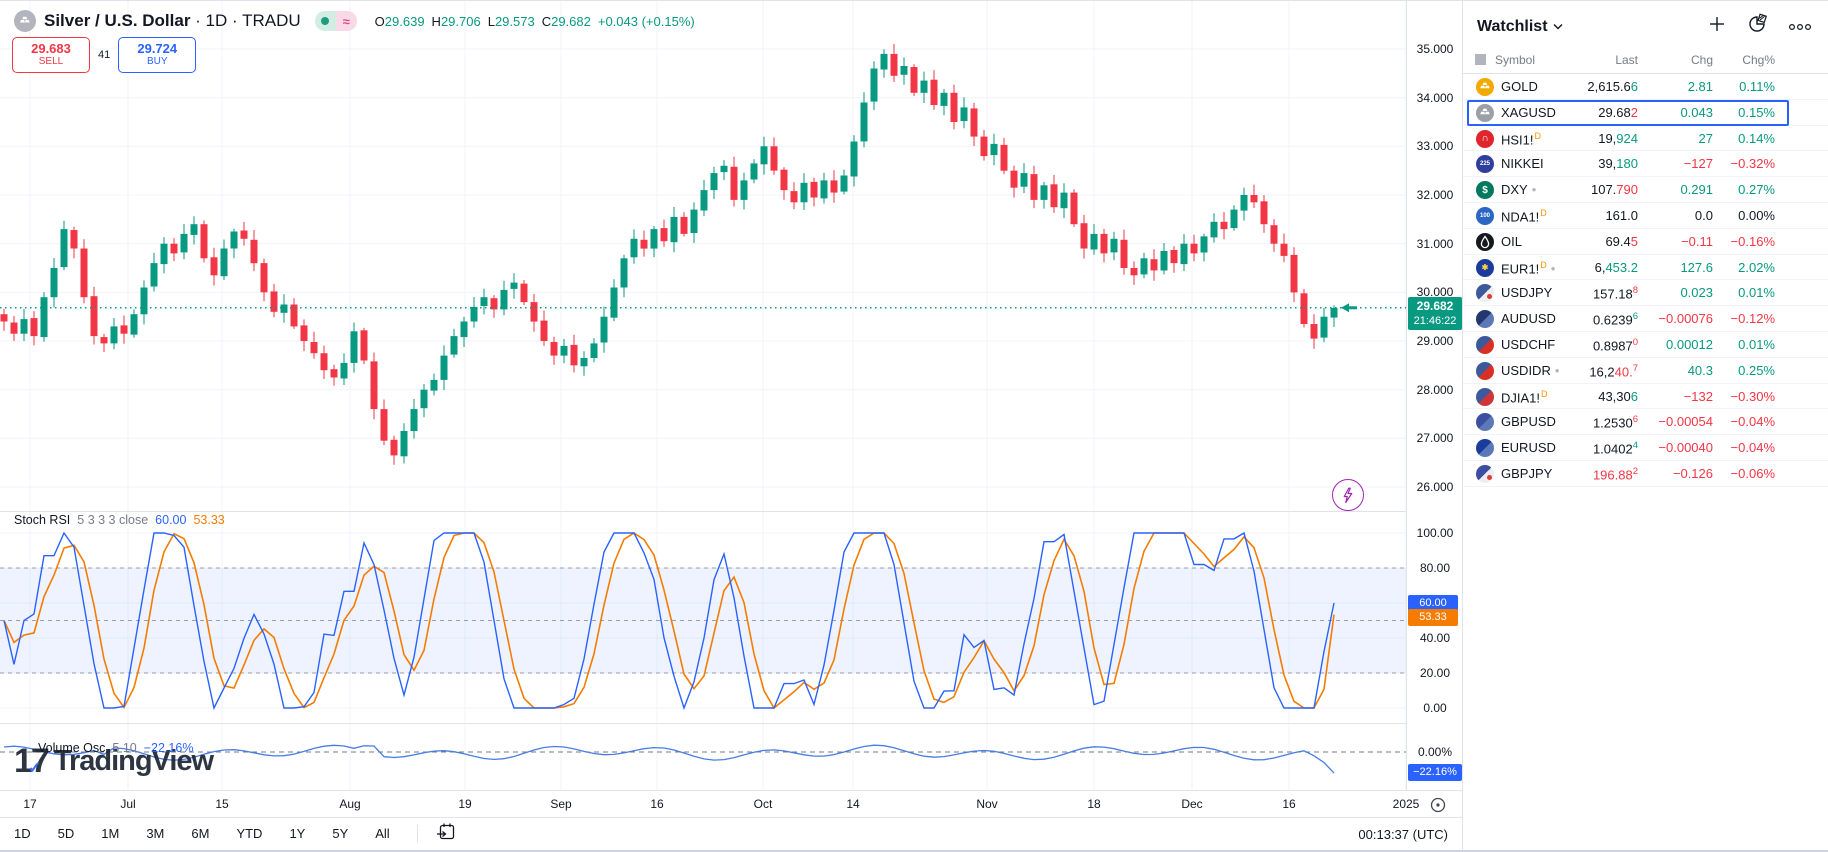  I want to click on stoch-tick: 80.00, so click(1435, 568).